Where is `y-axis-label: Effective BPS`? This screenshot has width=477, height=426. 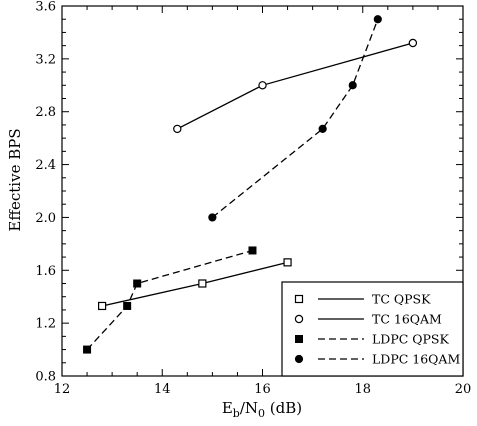
y-axis-label: Effective BPS is located at coordinates (15, 179).